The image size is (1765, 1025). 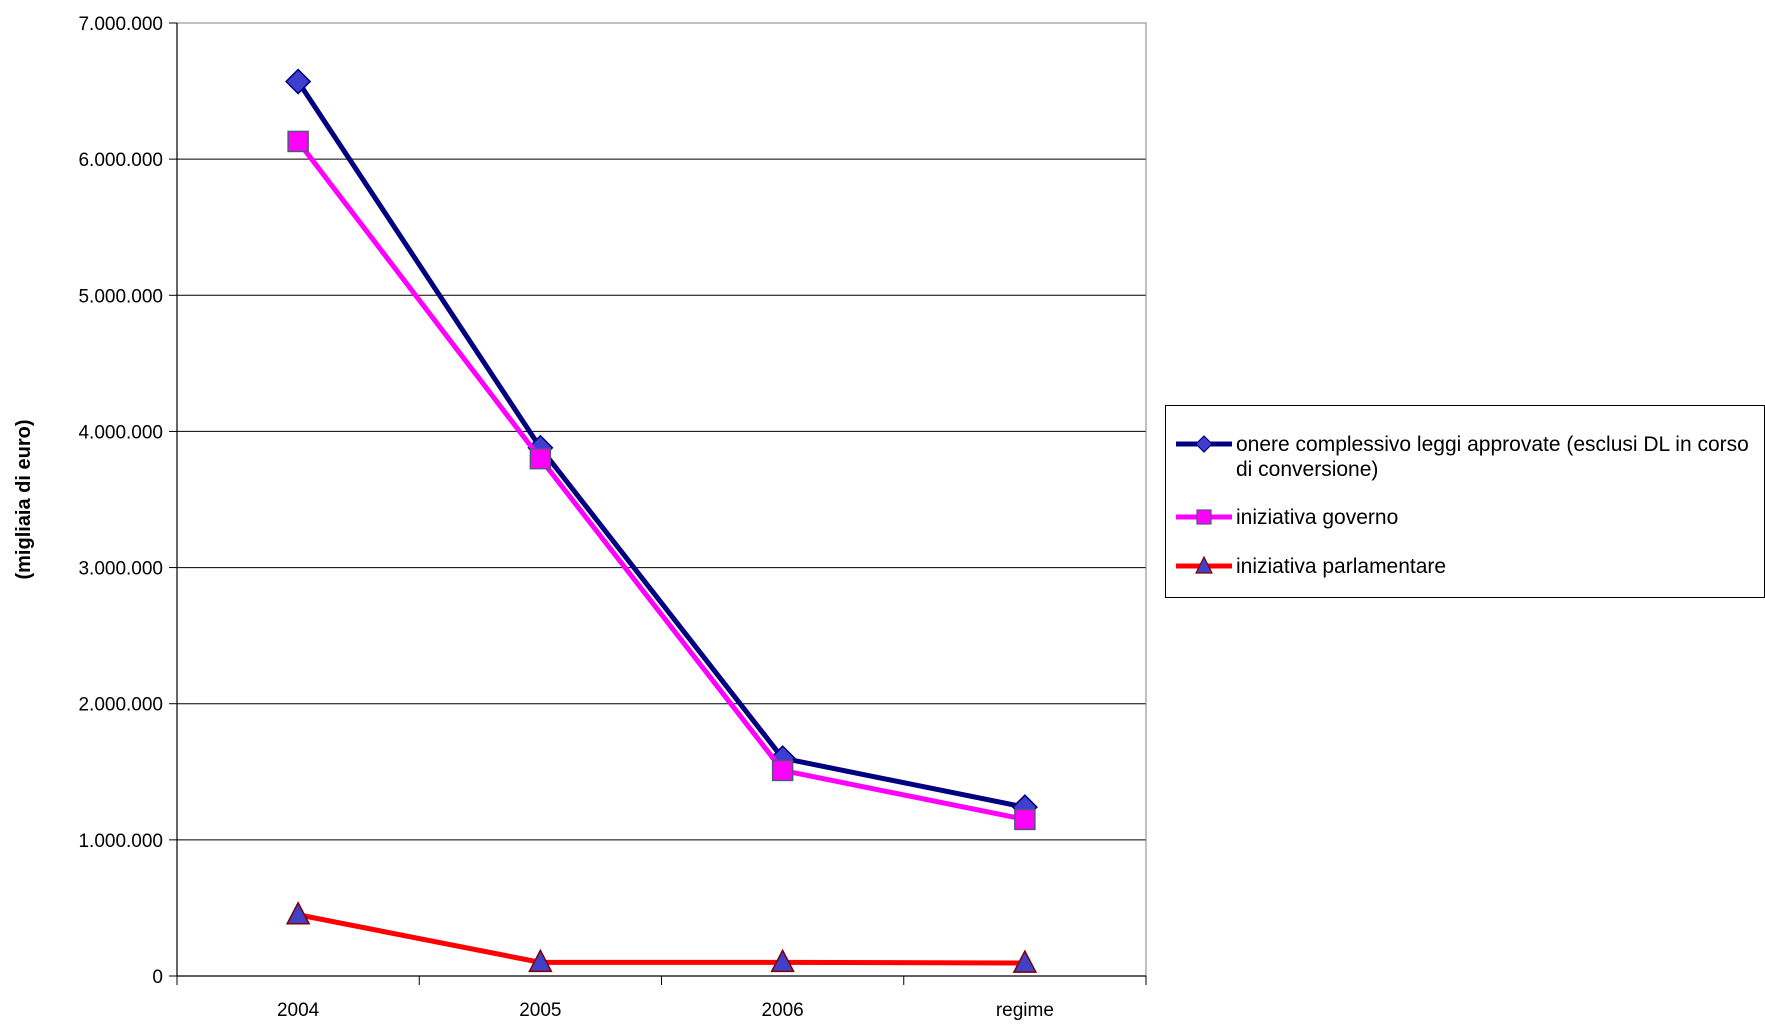 I want to click on series-line, so click(x=661, y=939).